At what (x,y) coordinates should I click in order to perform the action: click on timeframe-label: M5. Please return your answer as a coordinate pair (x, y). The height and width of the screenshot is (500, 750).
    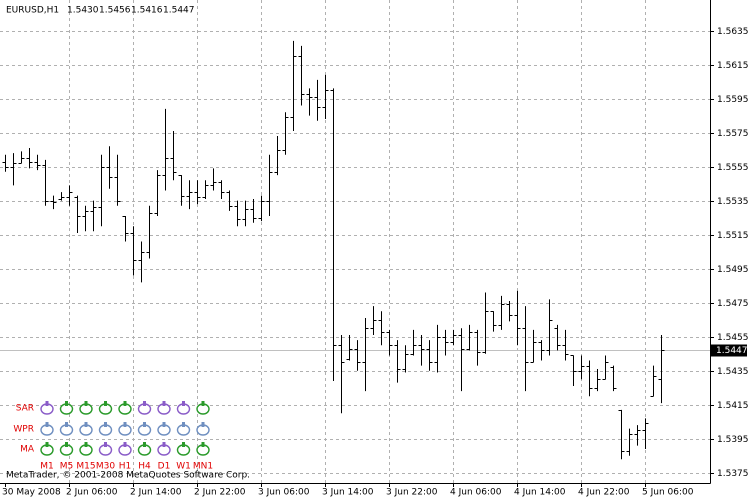
    Looking at the image, I should click on (67, 467).